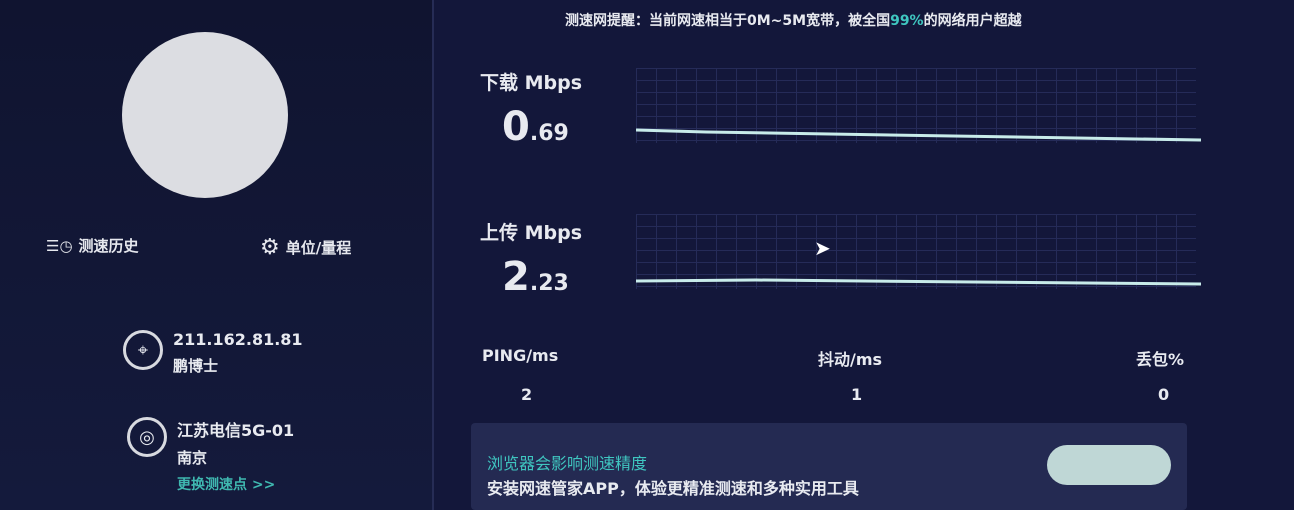  Describe the element at coordinates (918, 135) in the screenshot. I see `download-chart-line` at that location.